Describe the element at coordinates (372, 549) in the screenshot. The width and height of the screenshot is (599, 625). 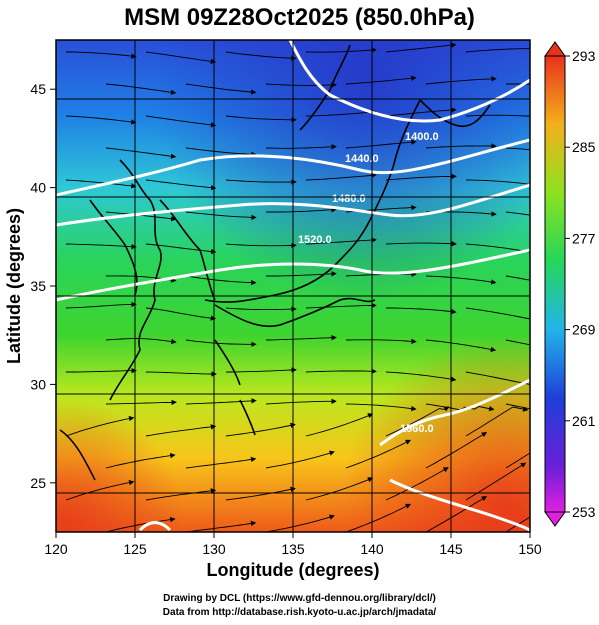
I see `x-tick-label: 140` at that location.